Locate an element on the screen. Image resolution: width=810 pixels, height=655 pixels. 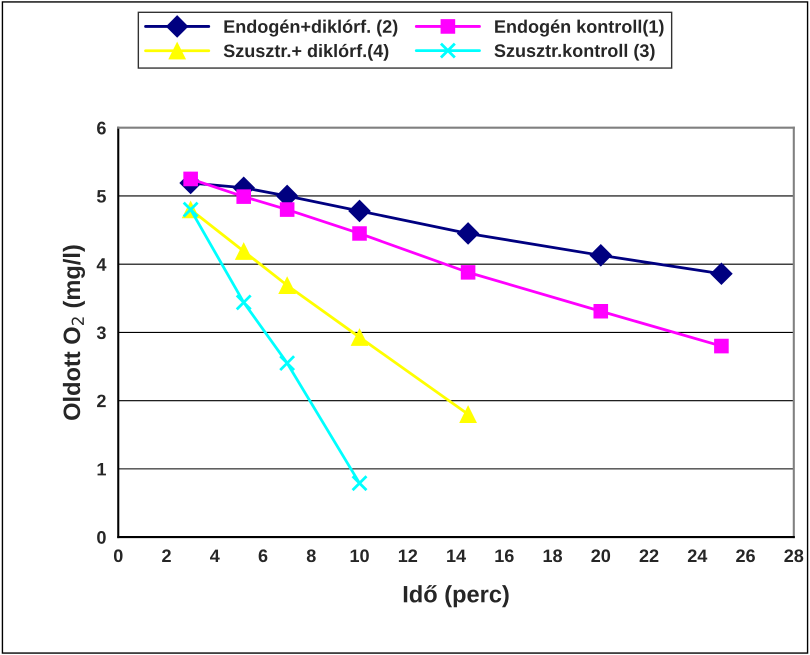
y-tick-label: 6 is located at coordinates (101, 128).